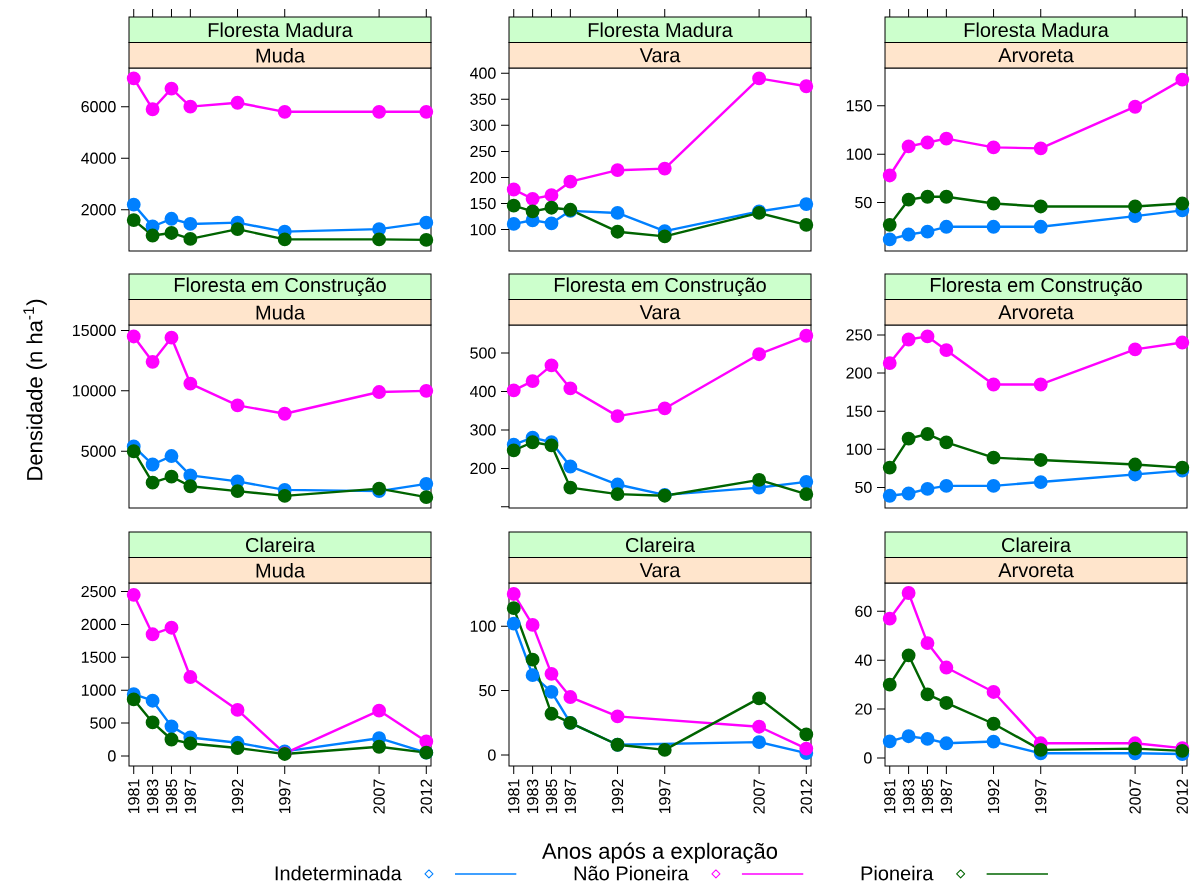 This screenshot has height=886, width=1194. What do you see at coordinates (35, 389) in the screenshot?
I see `y-axis-title: Densidade (n ha$^{-1}$)` at bounding box center [35, 389].